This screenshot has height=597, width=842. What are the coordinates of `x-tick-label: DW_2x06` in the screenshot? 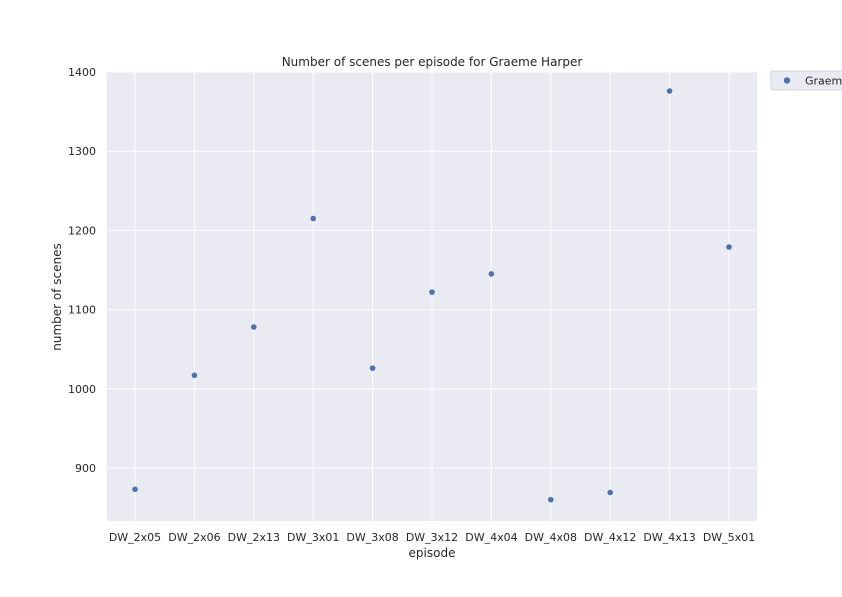 It's located at (194, 537).